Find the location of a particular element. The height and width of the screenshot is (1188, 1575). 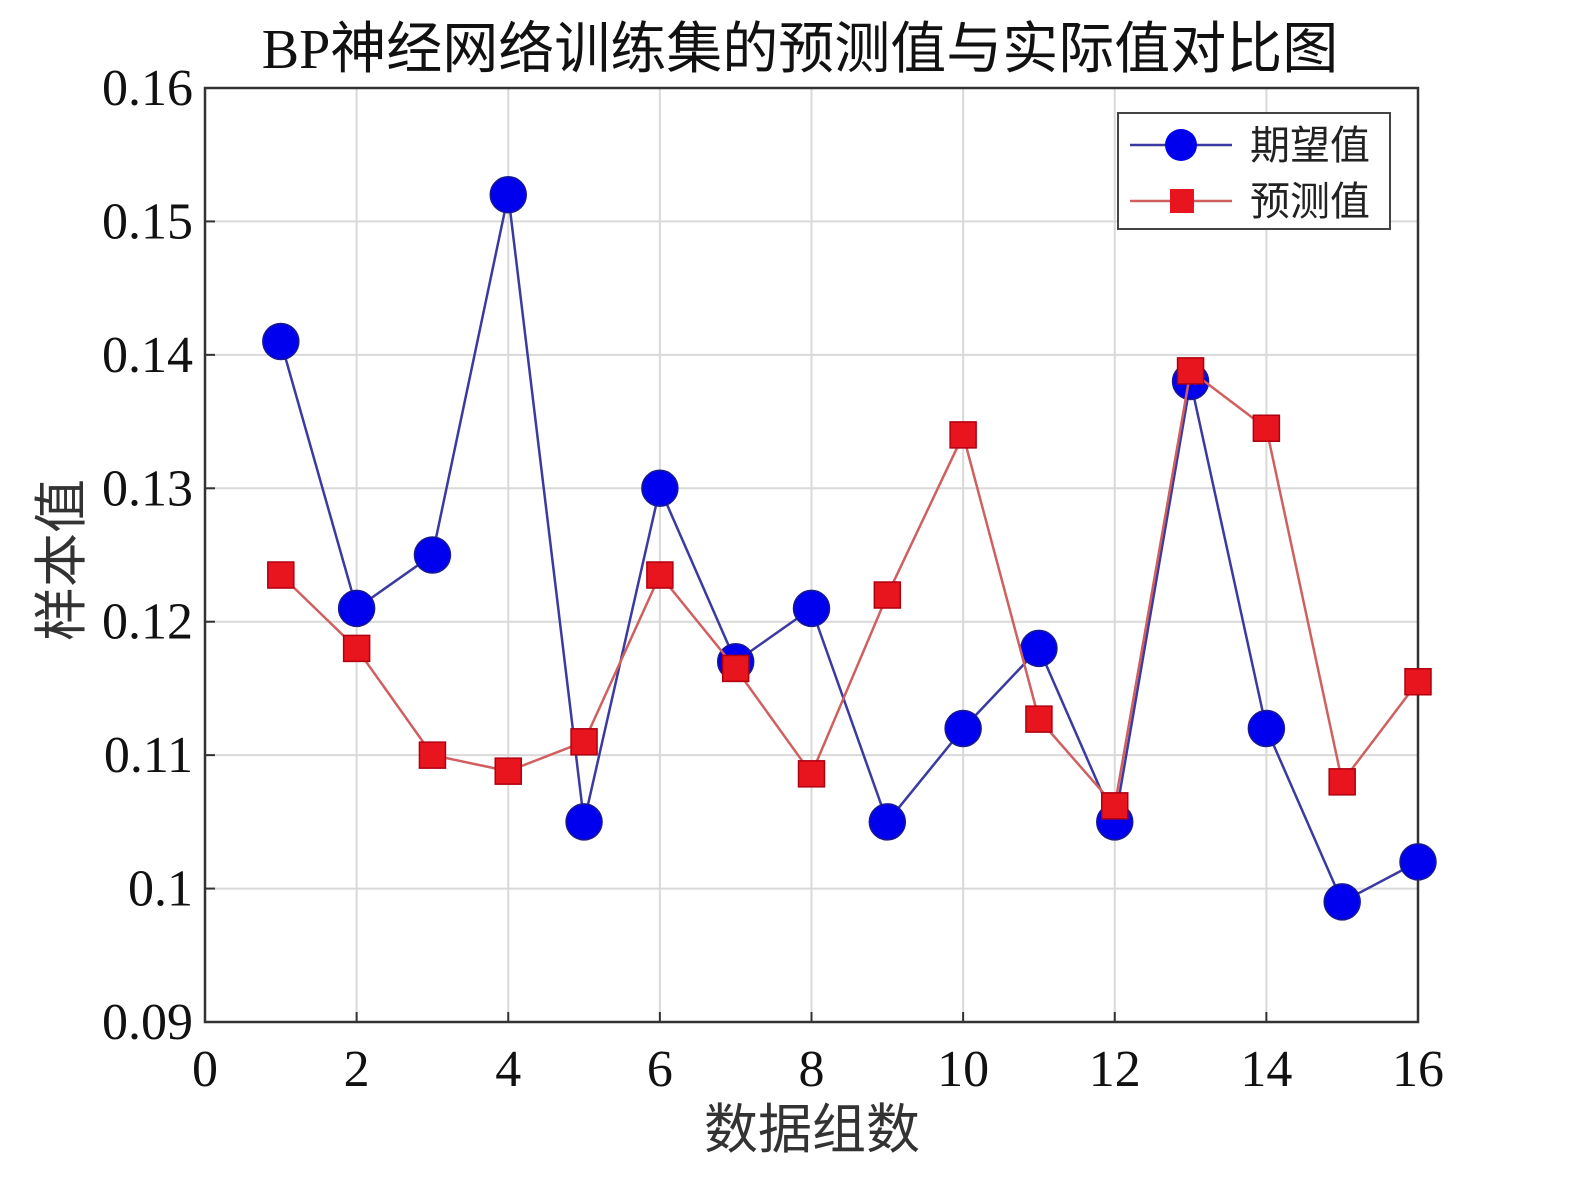

x-tick-label: 14 is located at coordinates (1266, 1069).